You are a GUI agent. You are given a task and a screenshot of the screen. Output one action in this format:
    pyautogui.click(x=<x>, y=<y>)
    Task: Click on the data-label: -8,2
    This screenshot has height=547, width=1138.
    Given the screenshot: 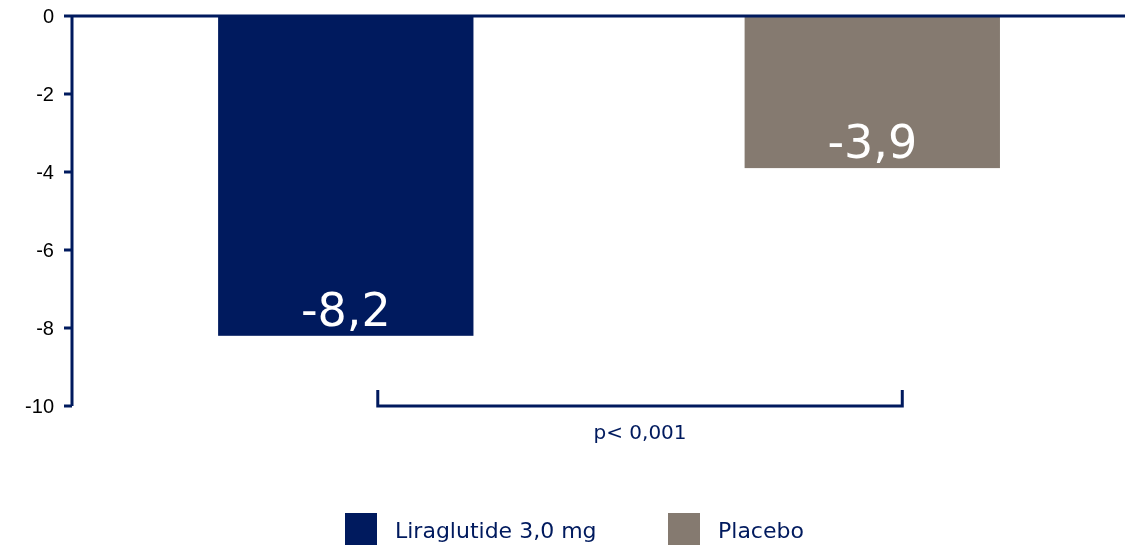 What is the action you would take?
    pyautogui.click(x=345, y=309)
    